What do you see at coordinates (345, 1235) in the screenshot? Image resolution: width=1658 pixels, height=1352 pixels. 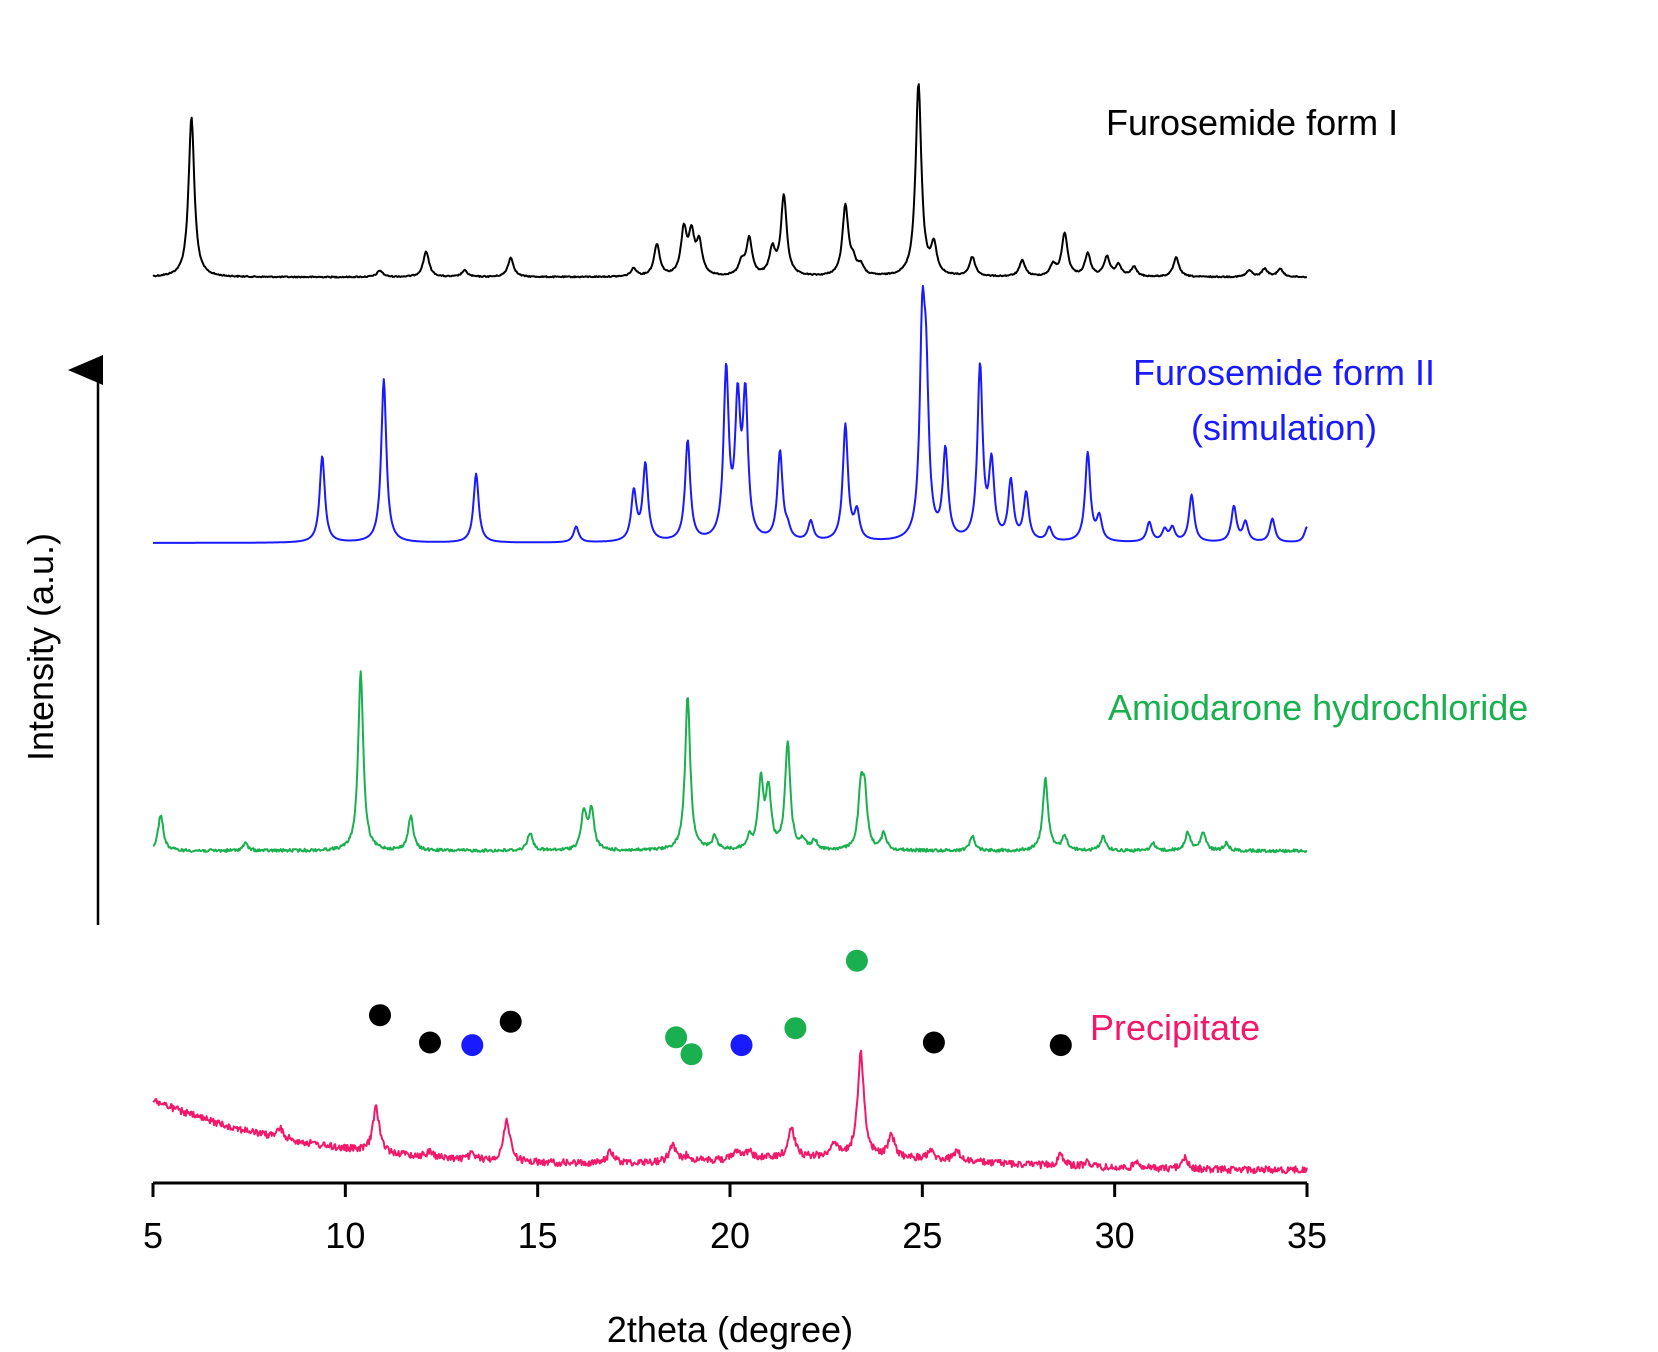 I see `x-tick-label-10: 10` at bounding box center [345, 1235].